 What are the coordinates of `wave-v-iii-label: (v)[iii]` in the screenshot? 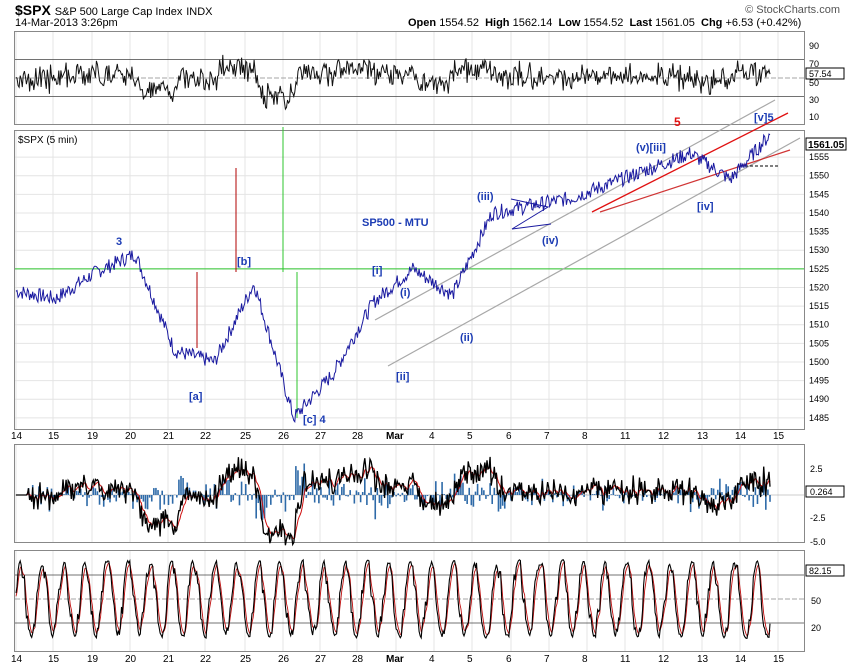 It's located at (651, 148).